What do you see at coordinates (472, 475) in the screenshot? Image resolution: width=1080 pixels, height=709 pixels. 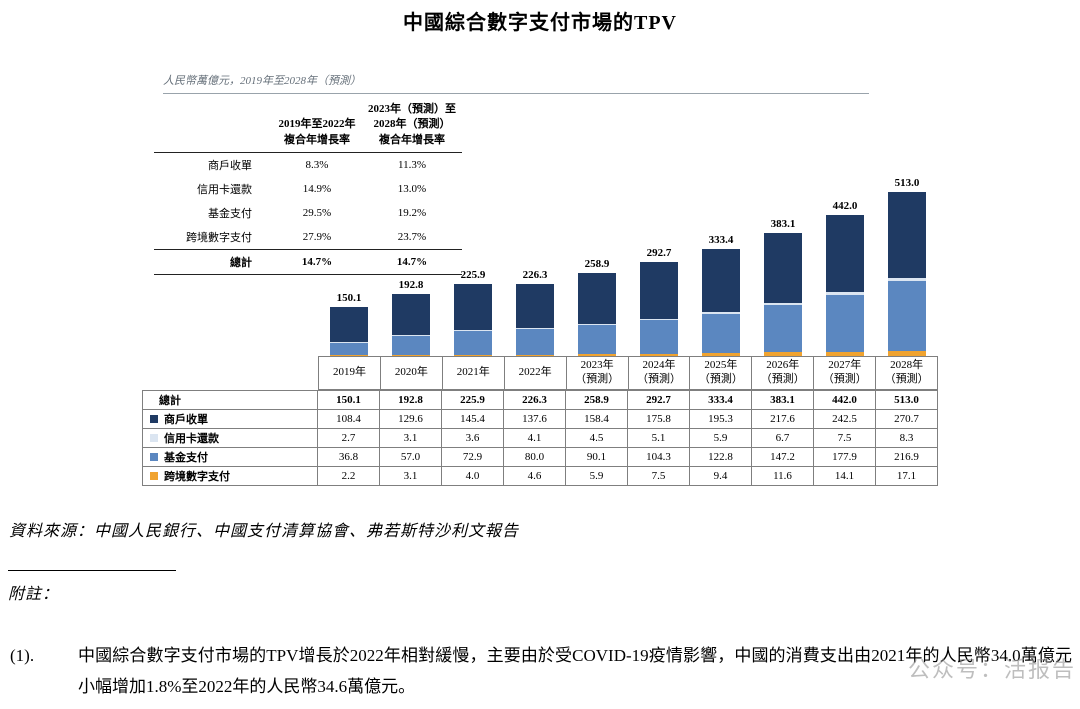 I see `table-series-value: 4.0` at bounding box center [472, 475].